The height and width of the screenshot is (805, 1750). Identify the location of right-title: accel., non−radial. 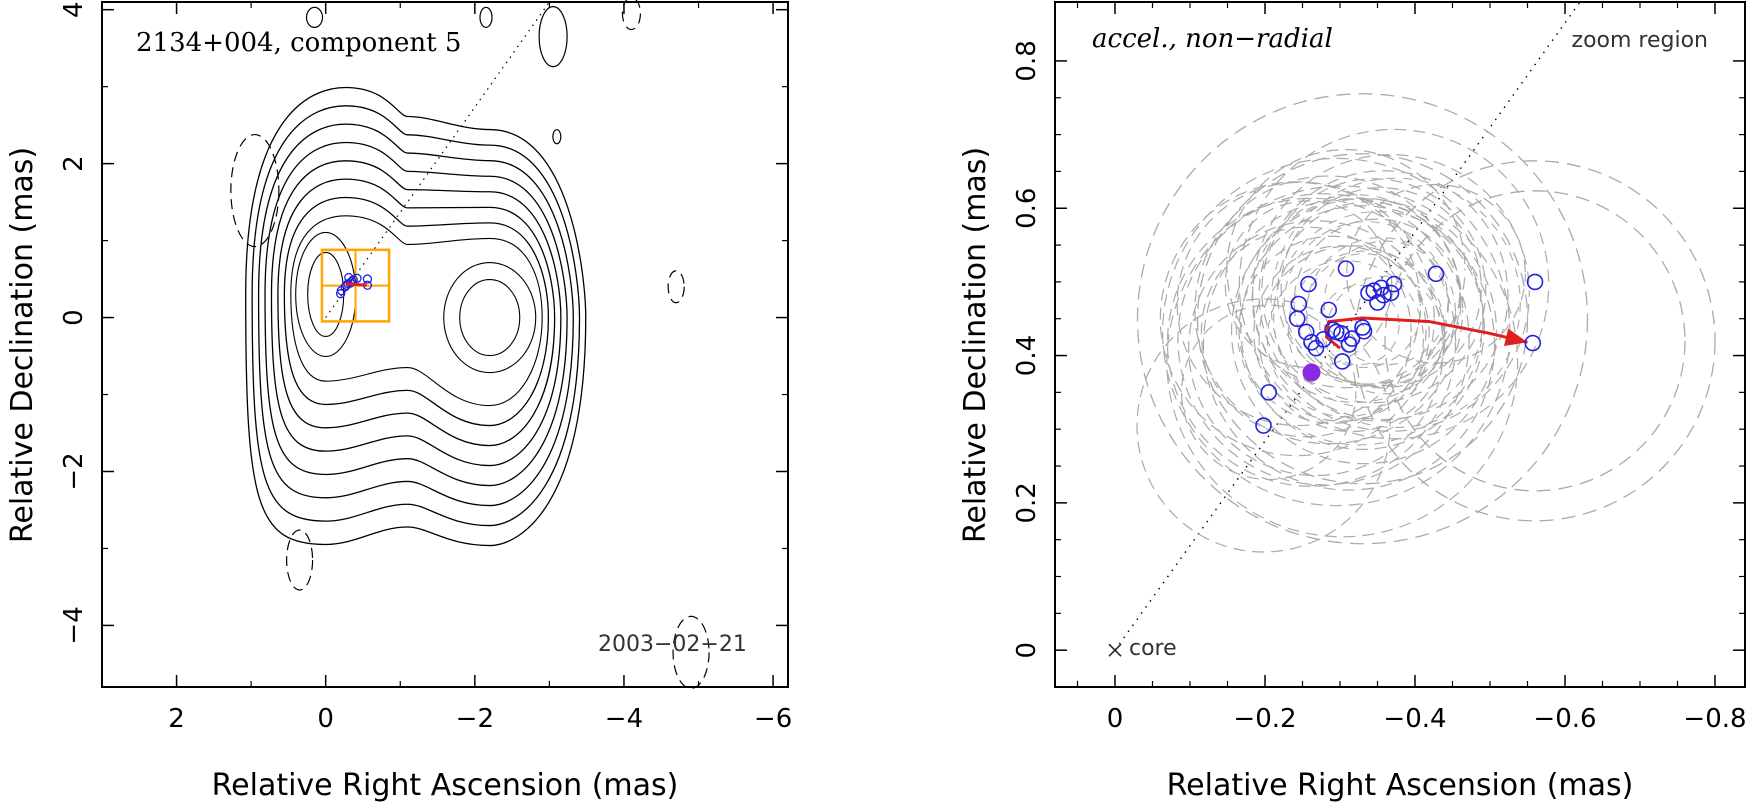
(1212, 39).